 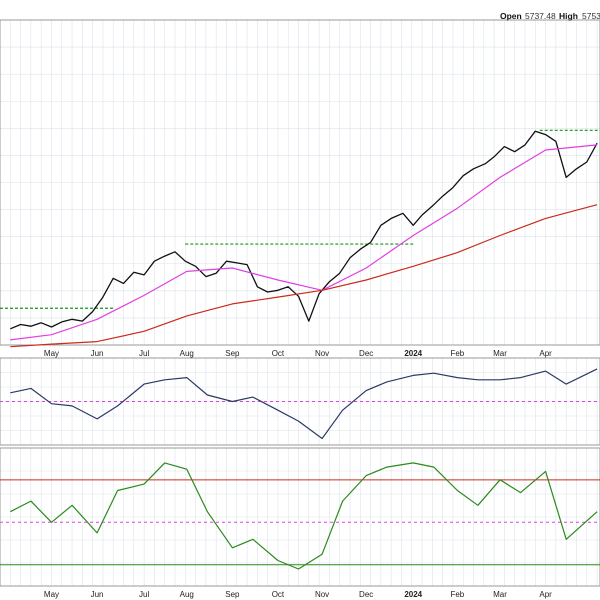 I want to click on open-value: 5737.48, so click(x=540, y=16).